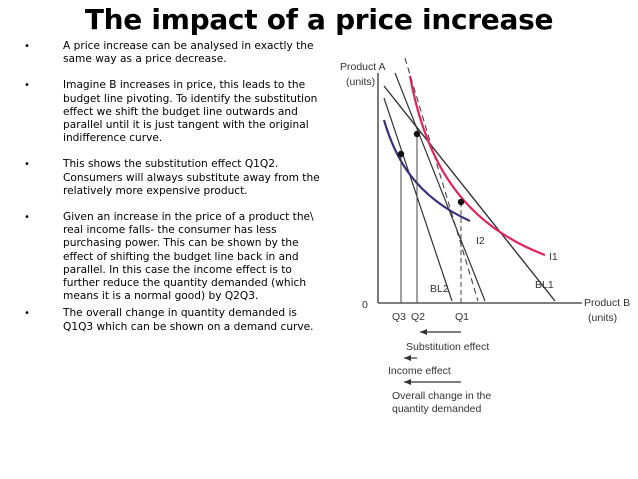  Describe the element at coordinates (607, 303) in the screenshot. I see `x-axis-label: Product B` at that location.